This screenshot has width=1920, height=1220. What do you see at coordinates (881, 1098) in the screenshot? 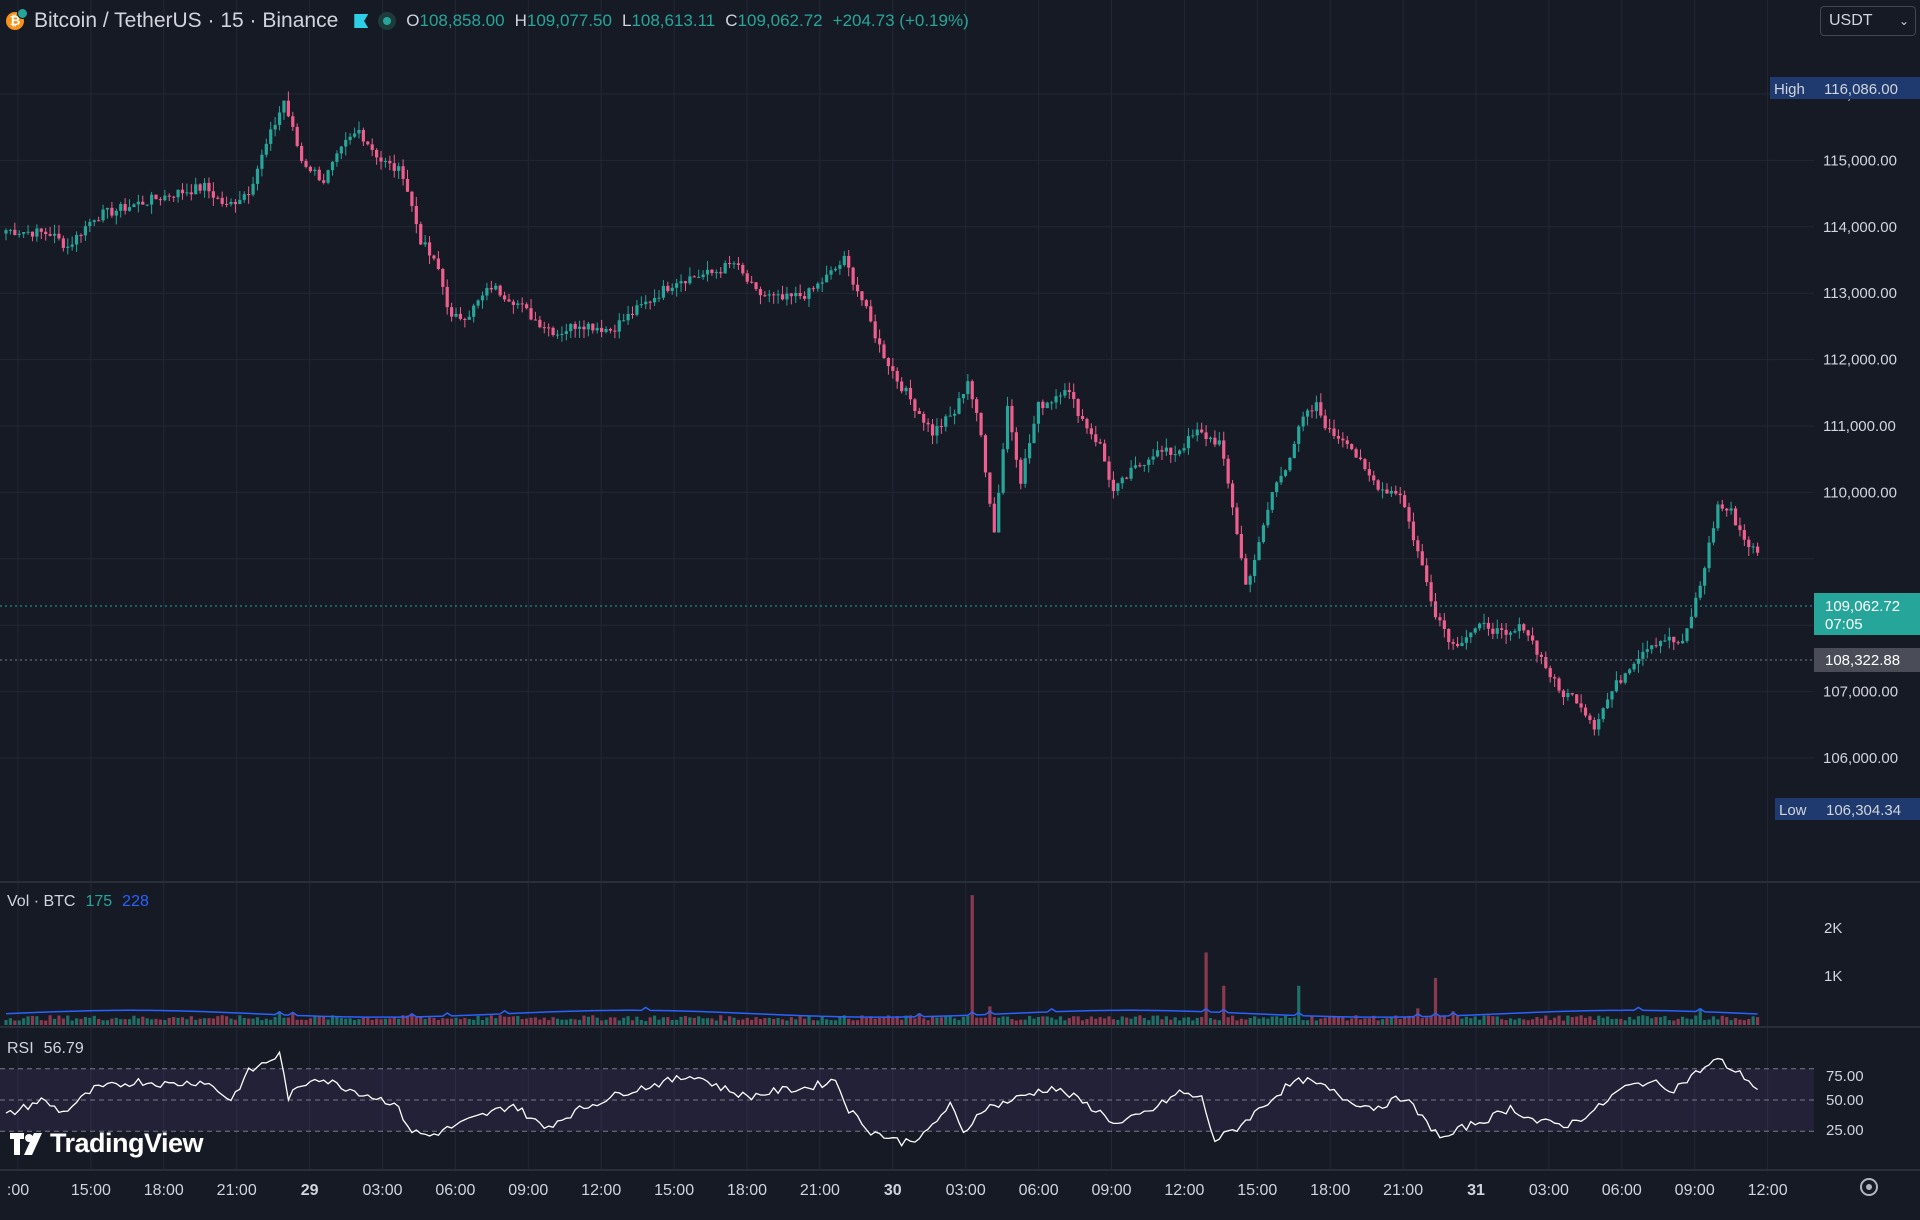
I see `rsi-path` at bounding box center [881, 1098].